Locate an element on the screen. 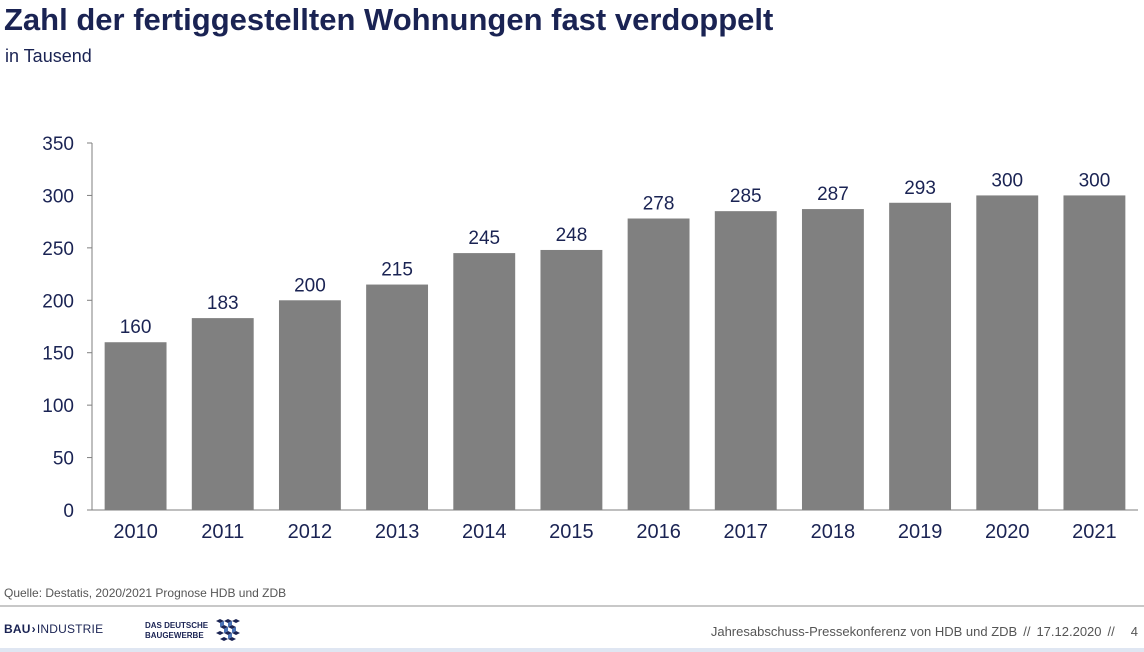 The height and width of the screenshot is (652, 1144). footer-date: 17.12.2020 is located at coordinates (1069, 631).